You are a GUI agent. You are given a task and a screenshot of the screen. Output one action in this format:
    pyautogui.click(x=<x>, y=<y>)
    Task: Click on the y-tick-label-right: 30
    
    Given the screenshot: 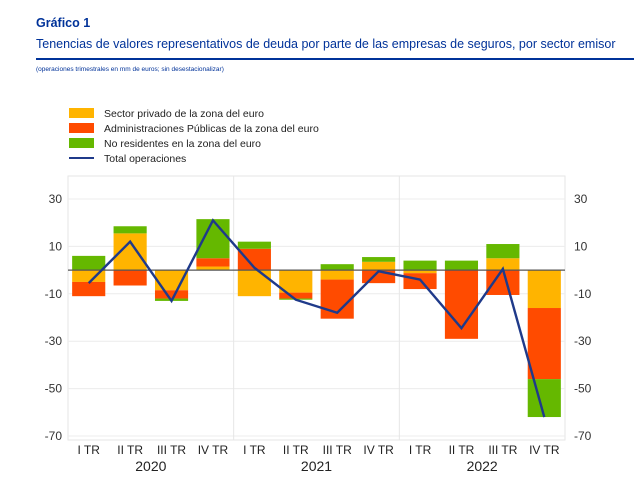 What is the action you would take?
    pyautogui.click(x=581, y=199)
    